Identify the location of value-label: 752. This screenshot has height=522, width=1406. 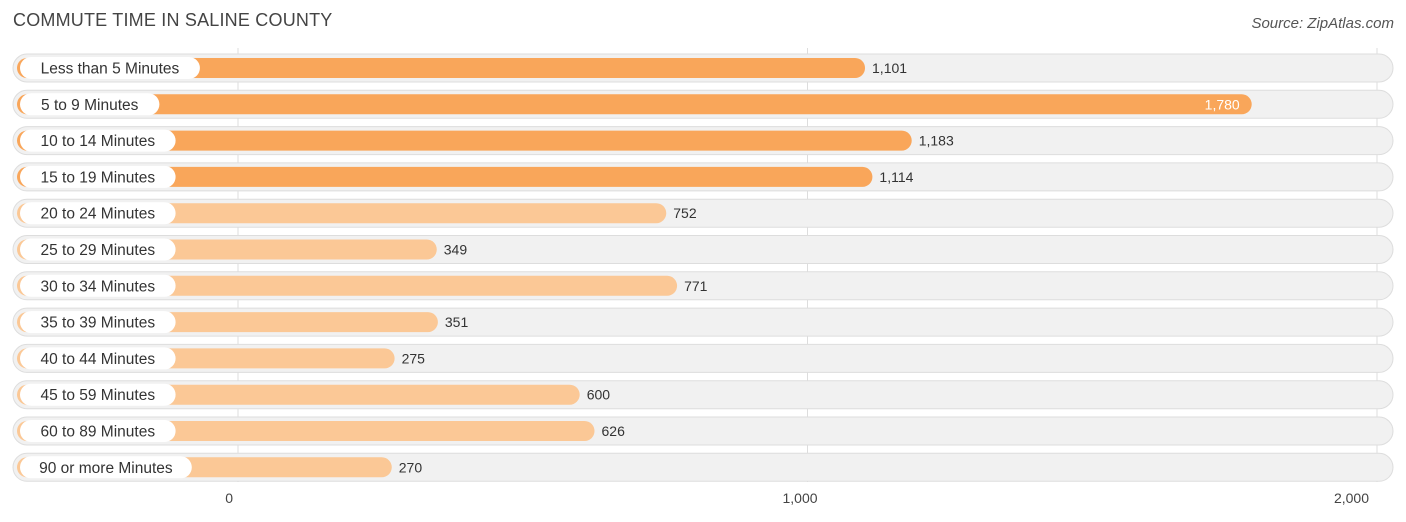
(685, 213).